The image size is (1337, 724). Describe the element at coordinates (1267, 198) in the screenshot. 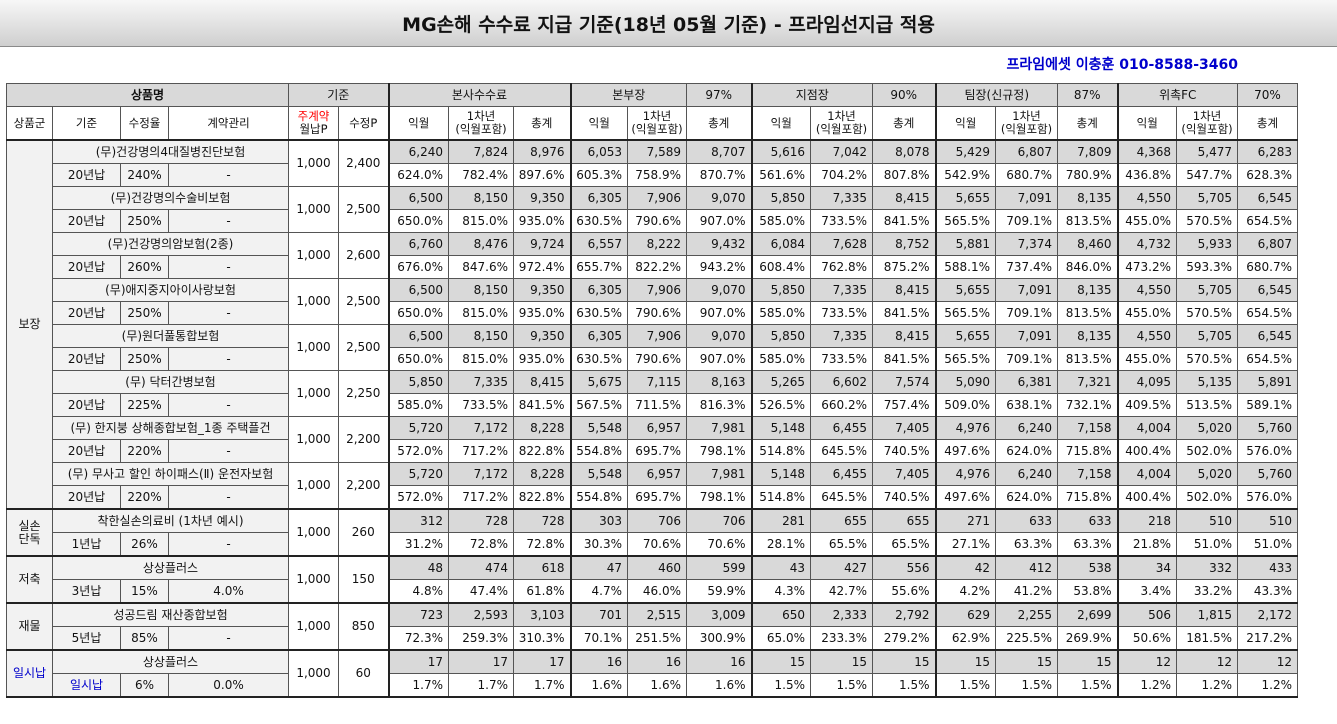

I see `commission-value: 6,545` at that location.